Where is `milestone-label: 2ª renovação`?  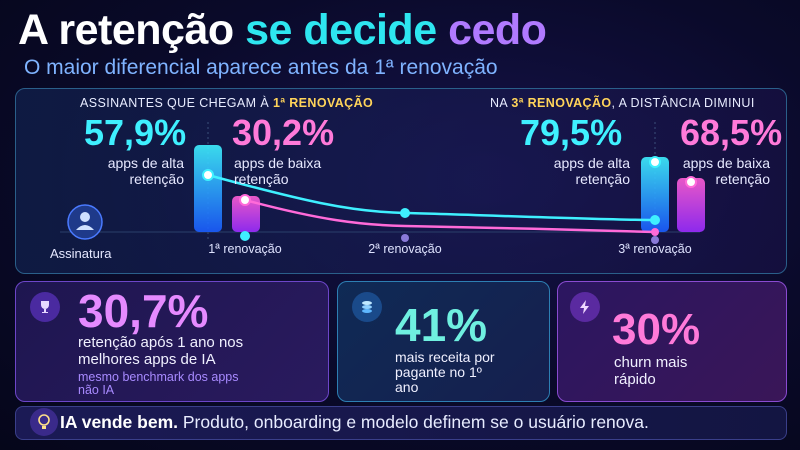
milestone-label: 2ª renovação is located at coordinates (405, 249).